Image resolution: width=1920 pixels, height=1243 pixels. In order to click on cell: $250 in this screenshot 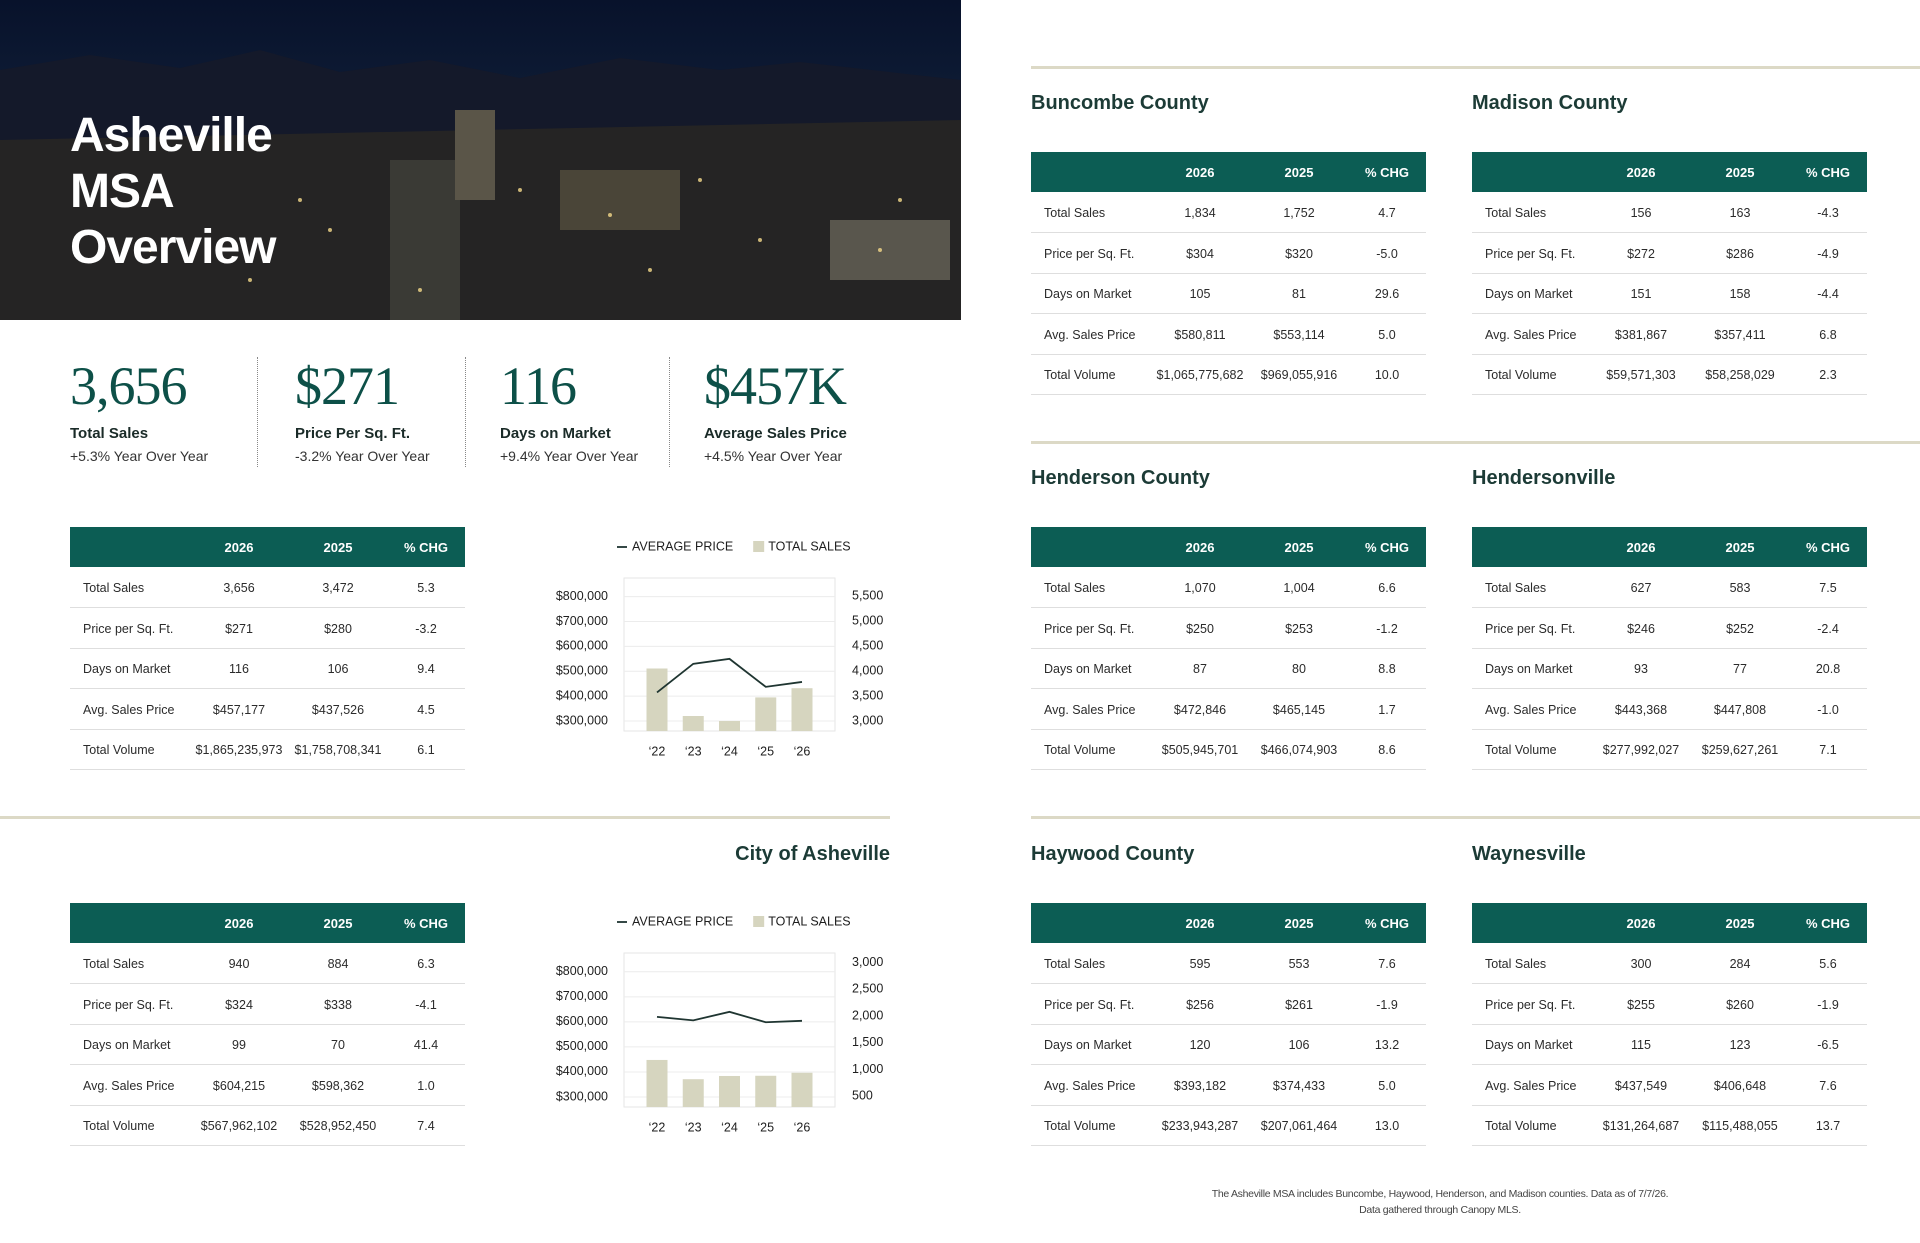, I will do `click(1200, 628)`.